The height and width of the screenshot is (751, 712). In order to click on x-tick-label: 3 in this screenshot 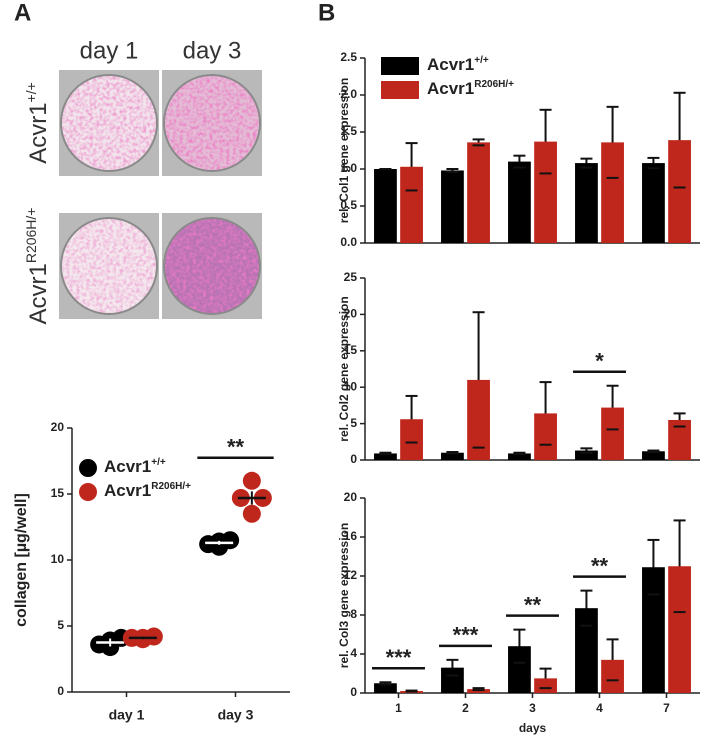, I will do `click(532, 708)`.